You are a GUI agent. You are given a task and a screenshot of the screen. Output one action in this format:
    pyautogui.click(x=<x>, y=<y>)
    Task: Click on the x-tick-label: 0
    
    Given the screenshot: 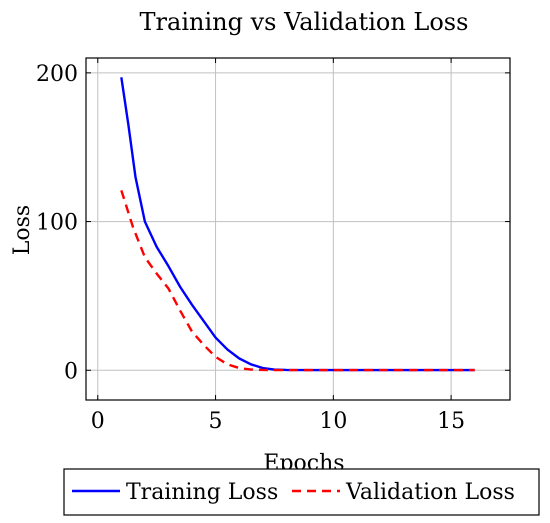 What is the action you would take?
    pyautogui.click(x=98, y=421)
    